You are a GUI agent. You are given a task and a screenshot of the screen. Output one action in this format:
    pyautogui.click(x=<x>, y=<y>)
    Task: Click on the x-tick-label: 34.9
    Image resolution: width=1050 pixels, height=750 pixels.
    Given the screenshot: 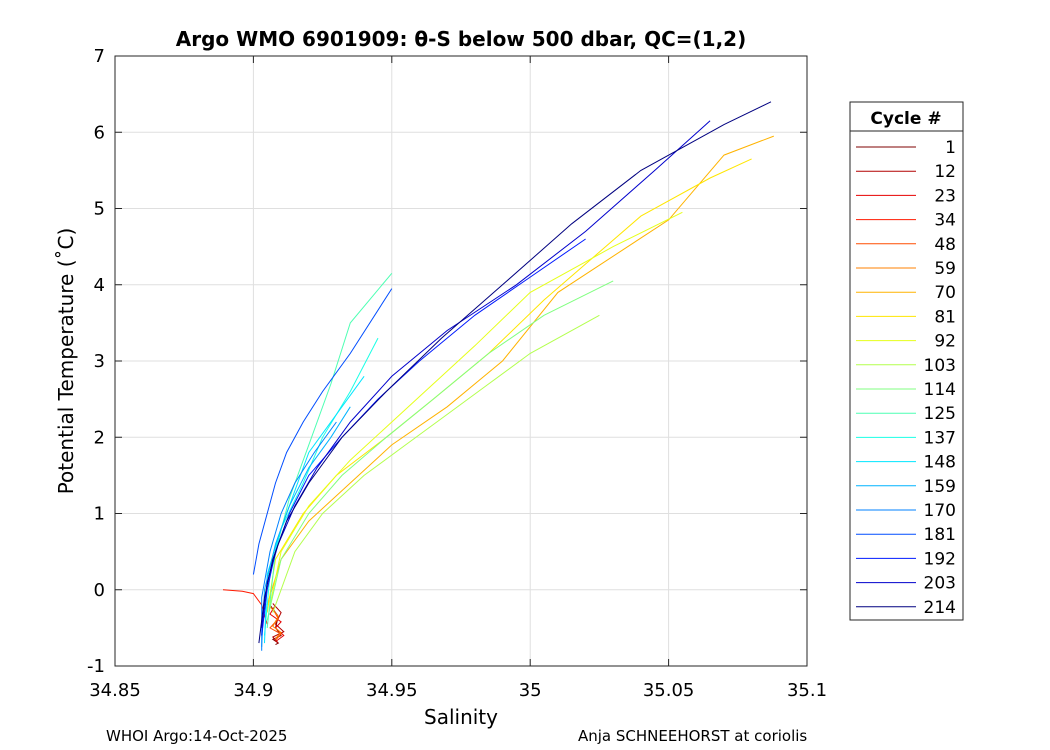 What is the action you would take?
    pyautogui.click(x=253, y=690)
    